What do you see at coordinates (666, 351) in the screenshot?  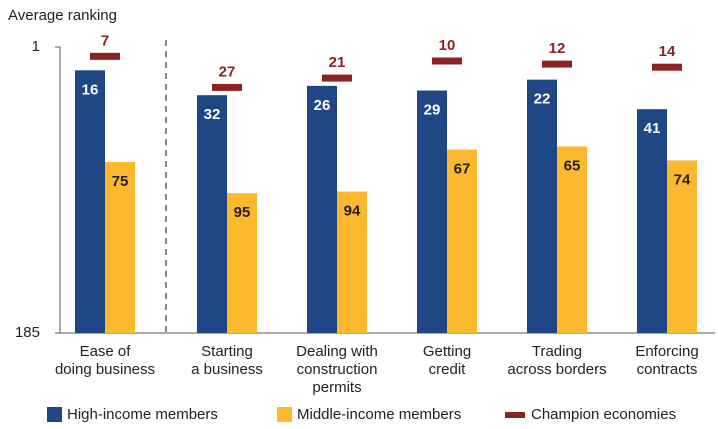 I see `x-tick-label: Enforcing` at bounding box center [666, 351].